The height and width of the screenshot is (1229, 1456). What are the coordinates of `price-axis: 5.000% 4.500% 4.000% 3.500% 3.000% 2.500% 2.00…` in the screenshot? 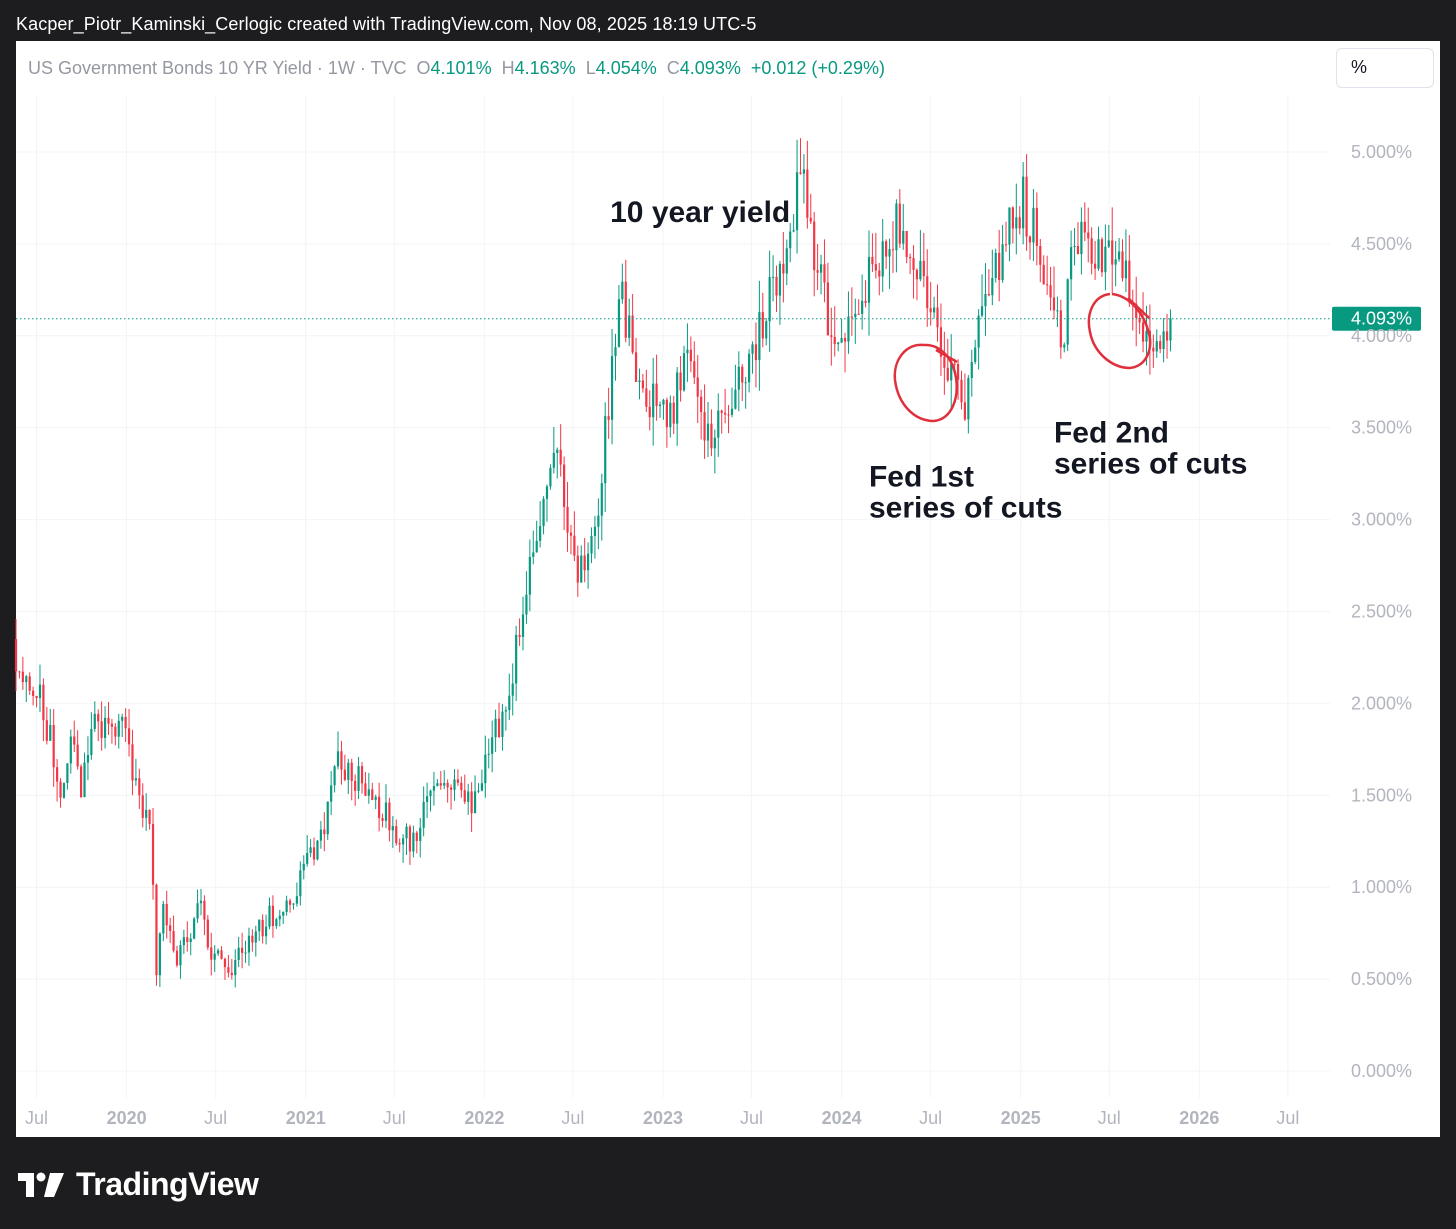 It's located at (1381, 611).